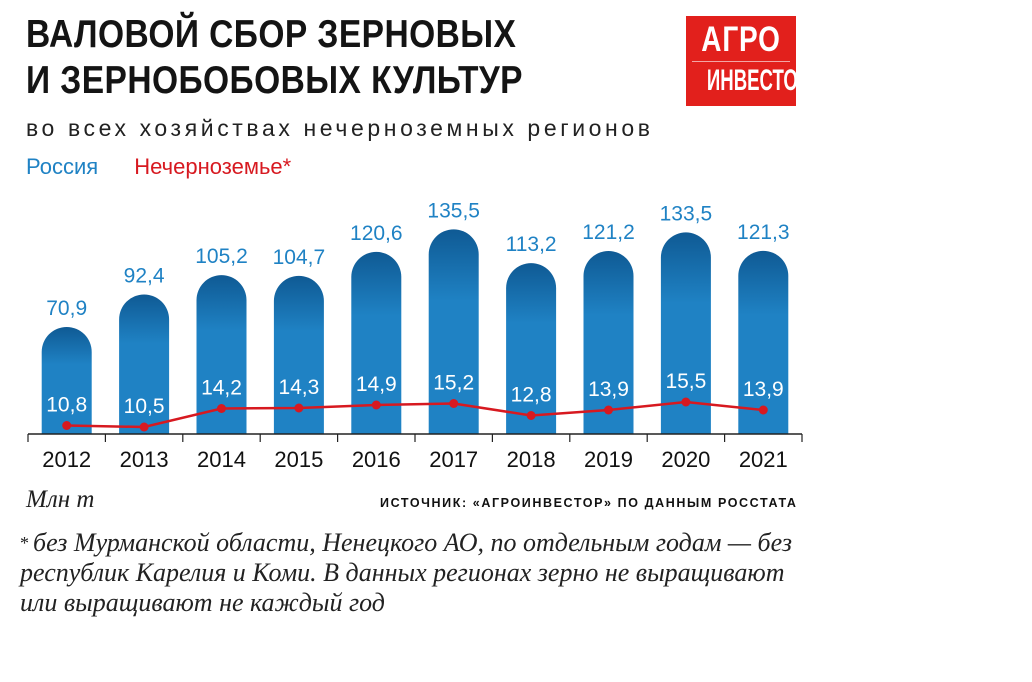  Describe the element at coordinates (453, 459) in the screenshot. I see `x-tick-label-2017: 2017` at that location.